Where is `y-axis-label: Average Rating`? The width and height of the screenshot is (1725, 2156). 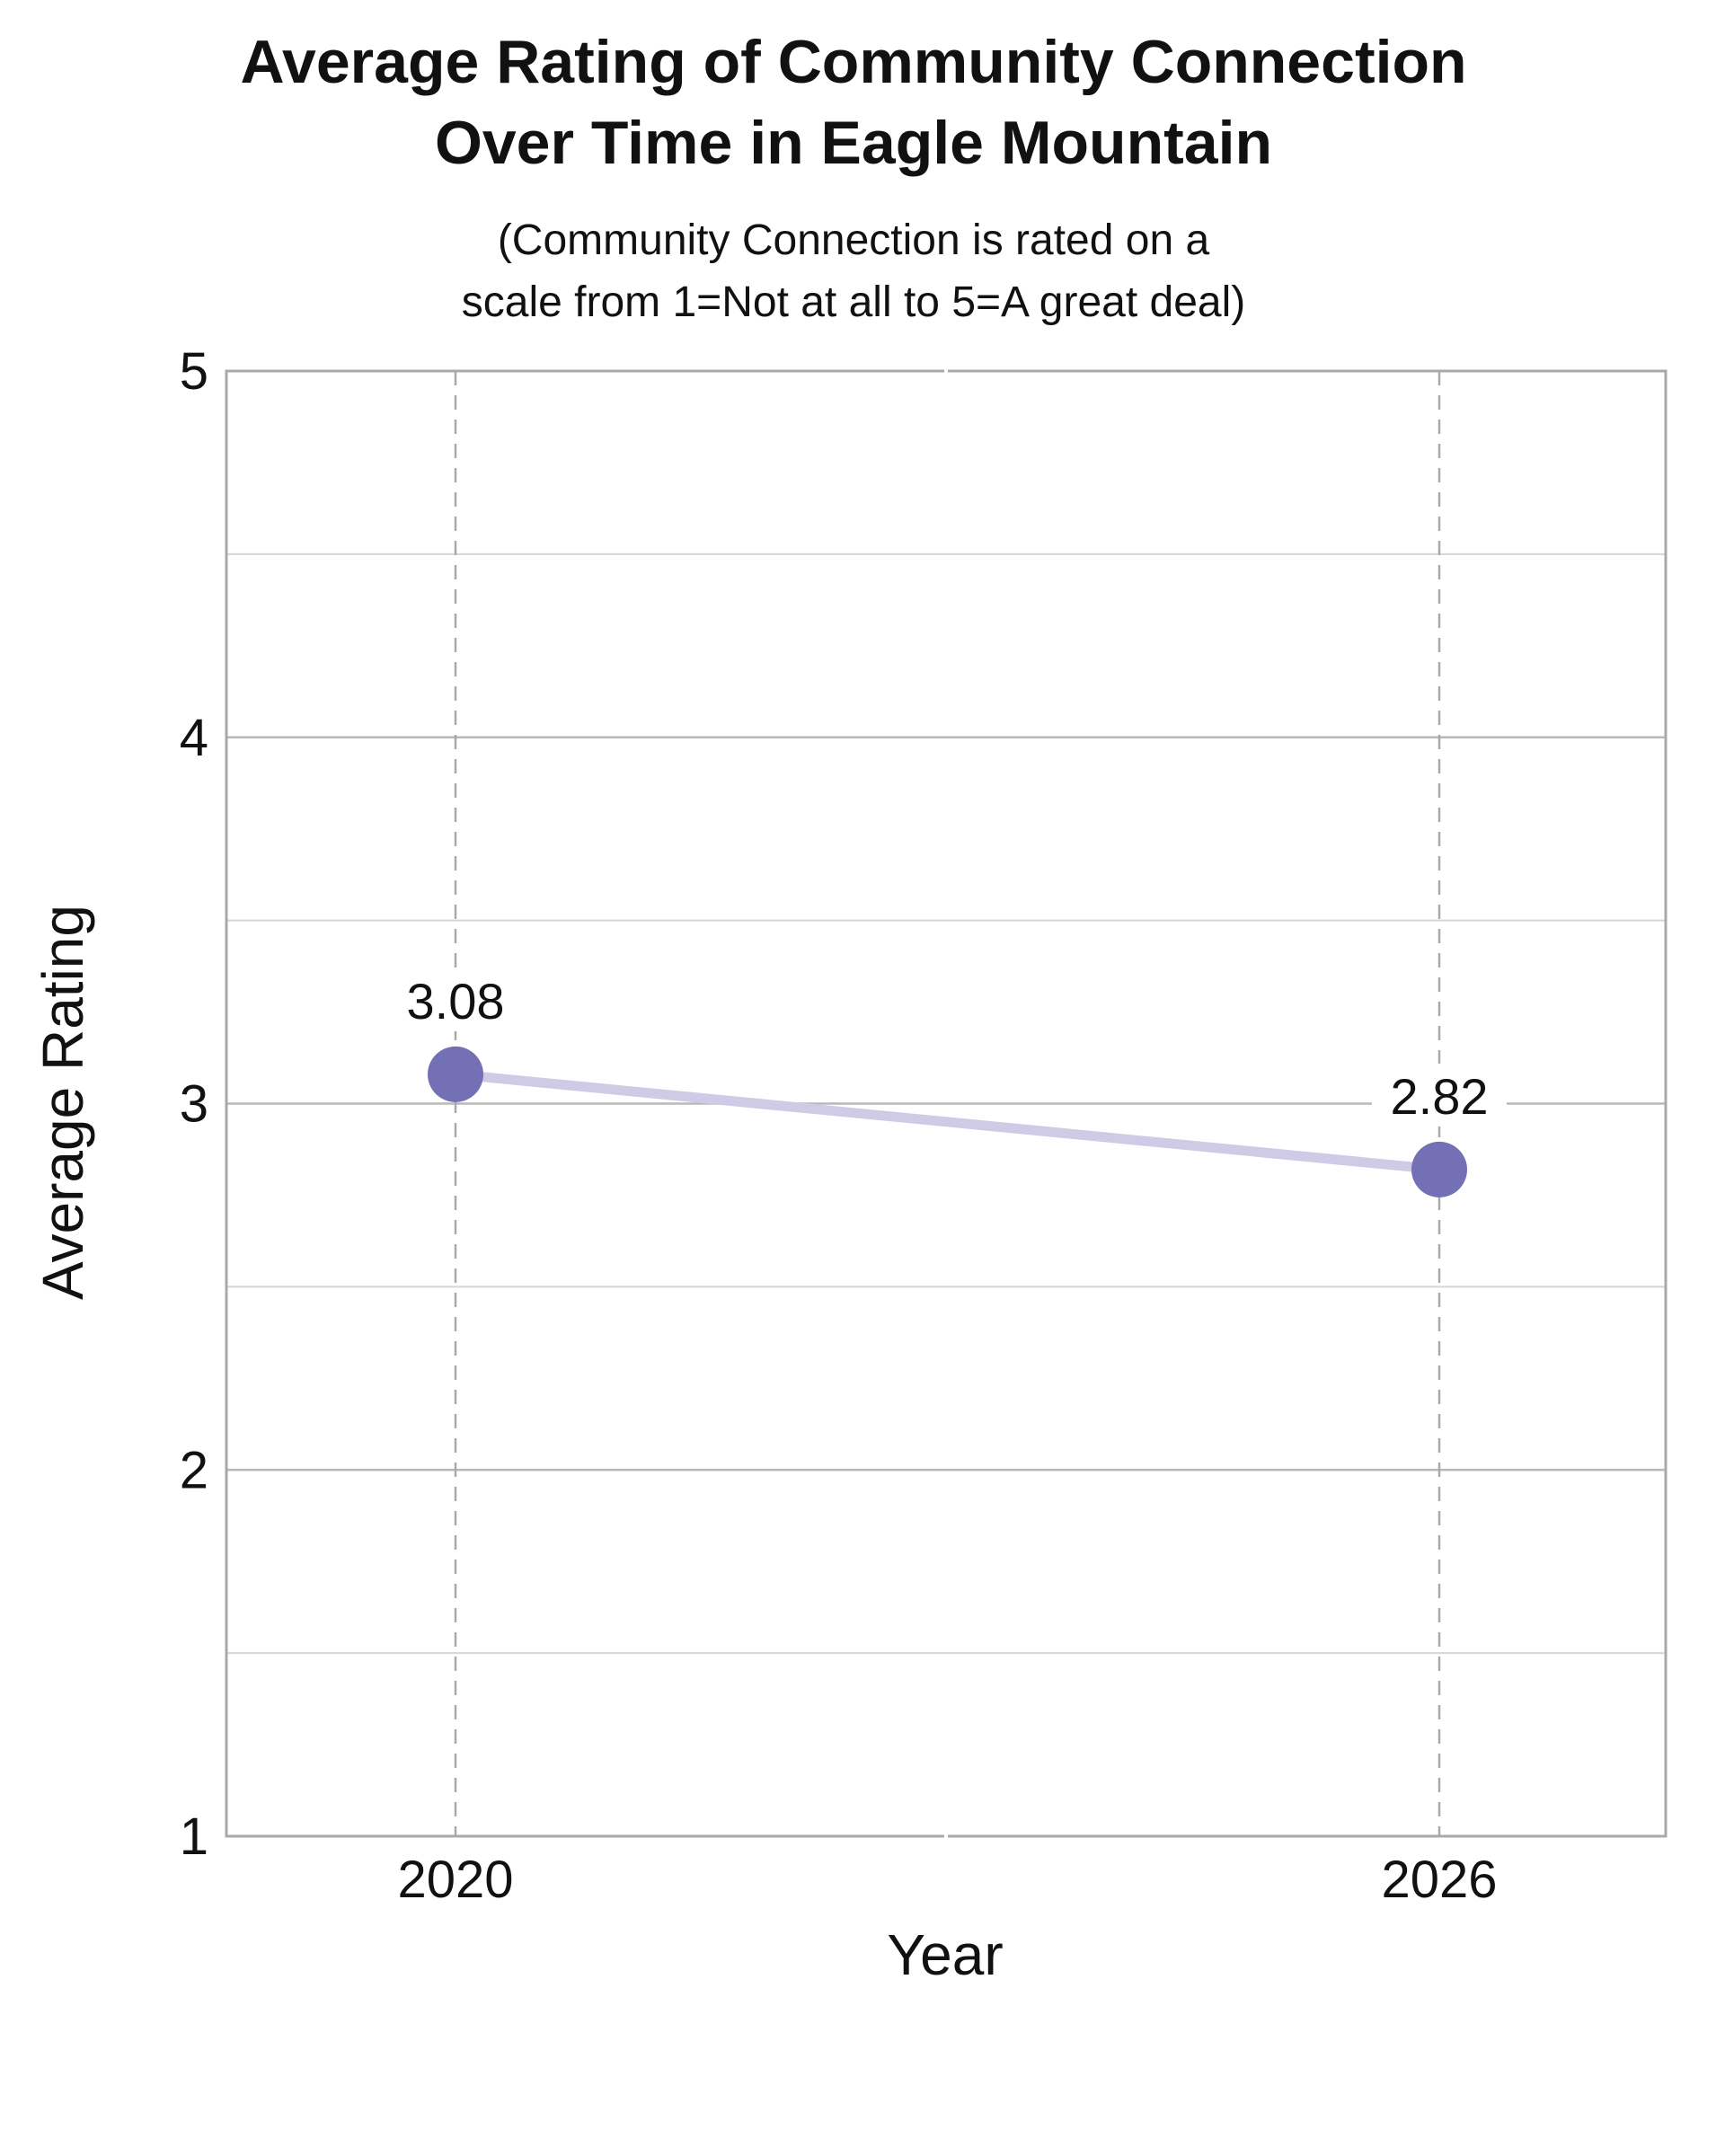 y-axis-label: Average Rating is located at coordinates (63, 1103).